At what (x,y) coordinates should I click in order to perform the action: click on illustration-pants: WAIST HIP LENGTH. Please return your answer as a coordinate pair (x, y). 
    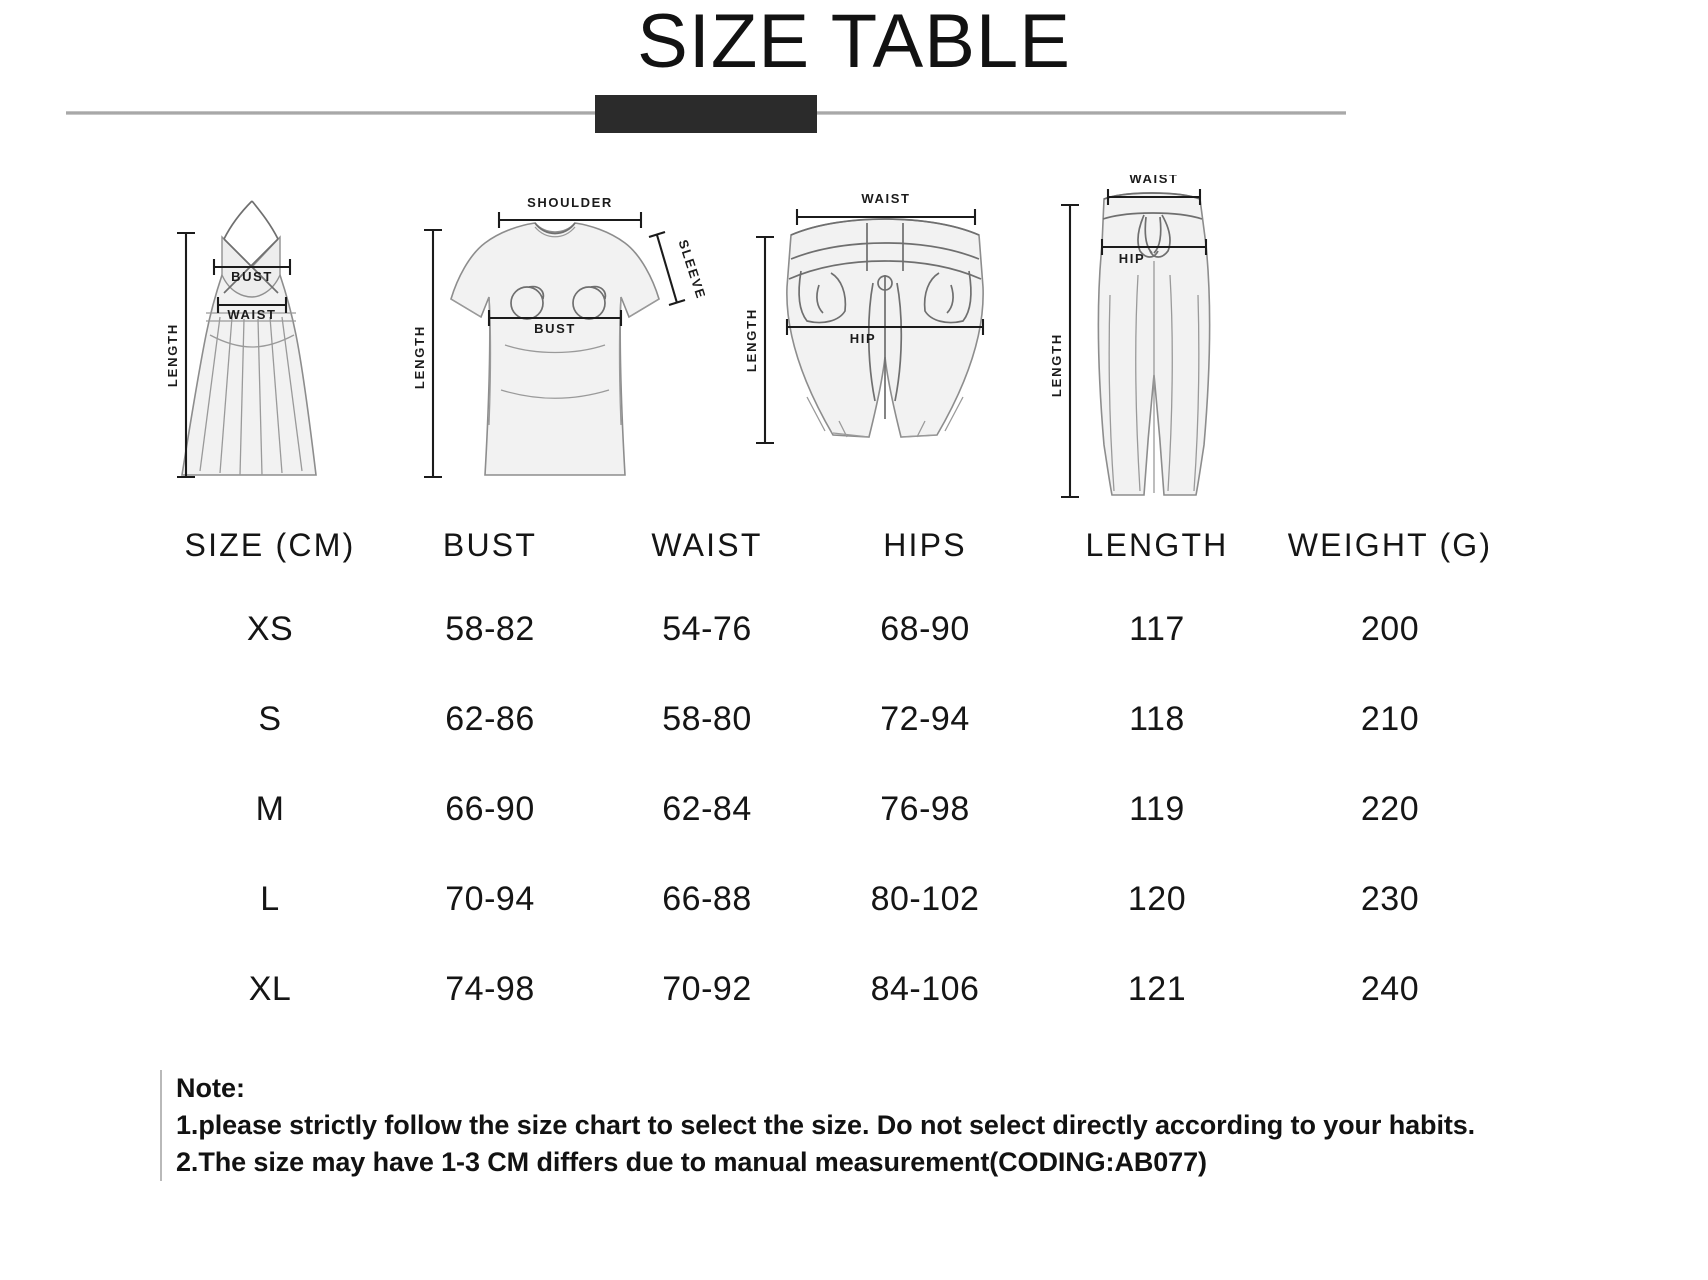
    Looking at the image, I should click on (1155, 347).